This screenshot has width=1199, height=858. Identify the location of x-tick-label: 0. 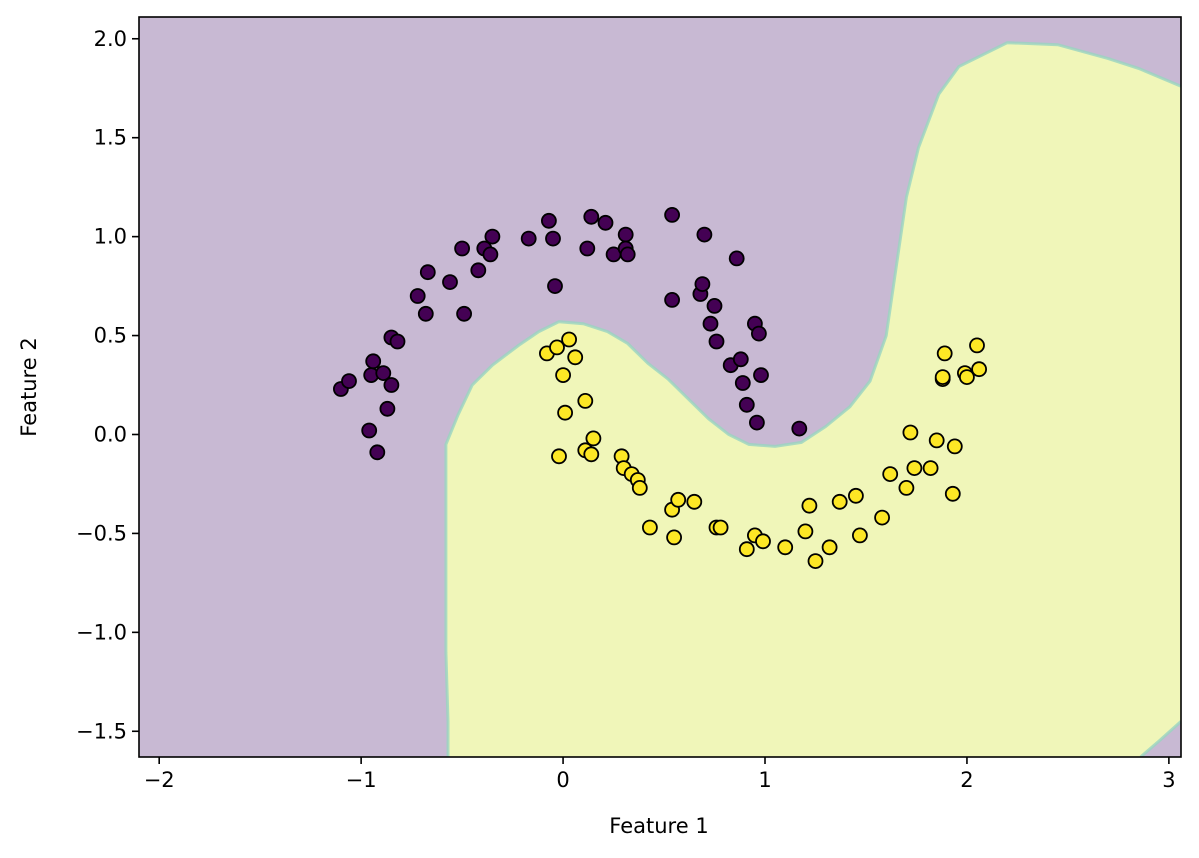
(562, 780).